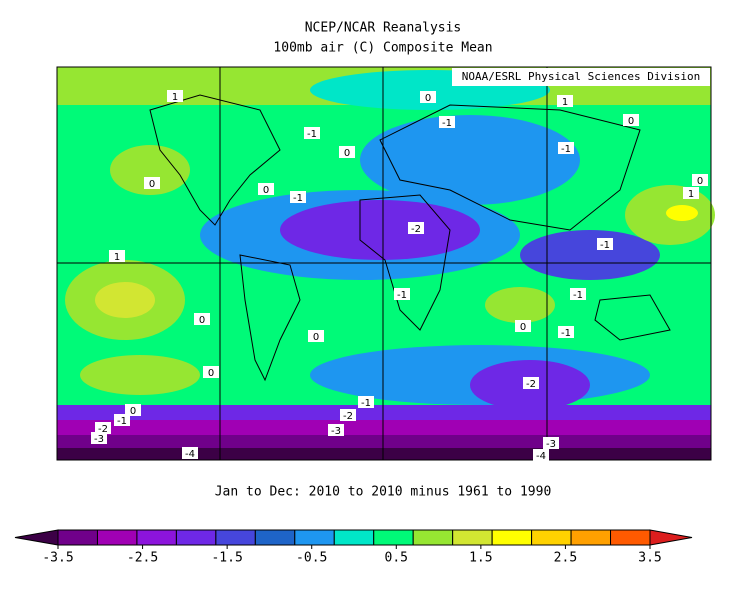  Describe the element at coordinates (565, 558) in the screenshot. I see `colorbar-tick-label: 2.5` at that location.